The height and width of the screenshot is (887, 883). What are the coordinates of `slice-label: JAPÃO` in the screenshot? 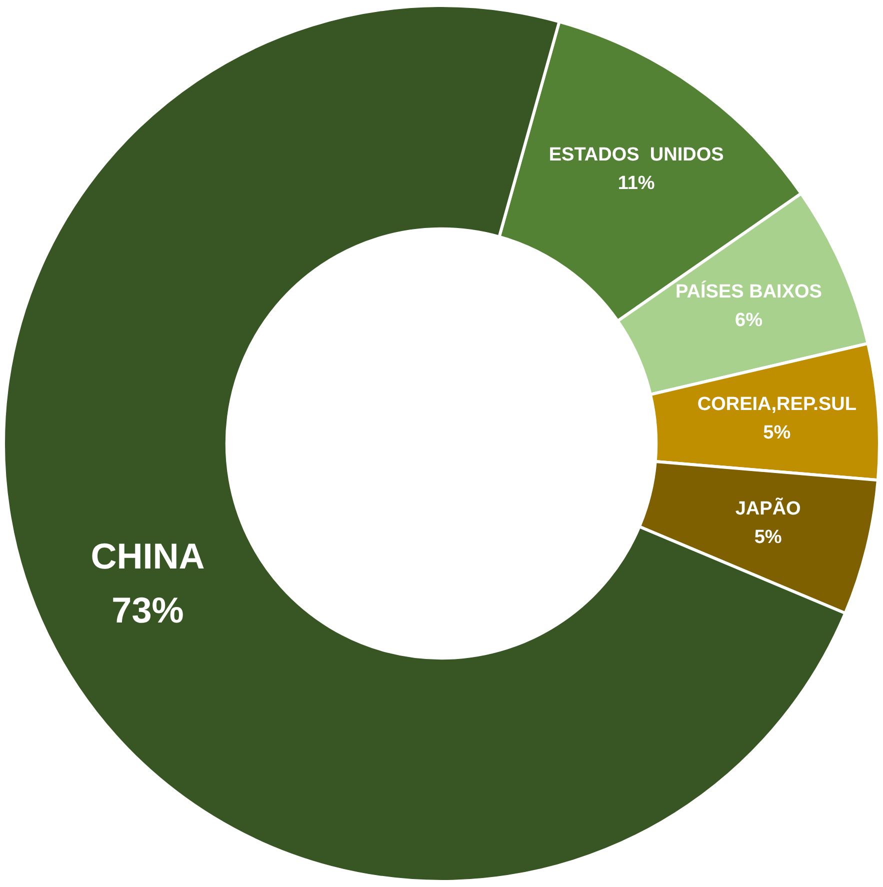 It's located at (768, 509).